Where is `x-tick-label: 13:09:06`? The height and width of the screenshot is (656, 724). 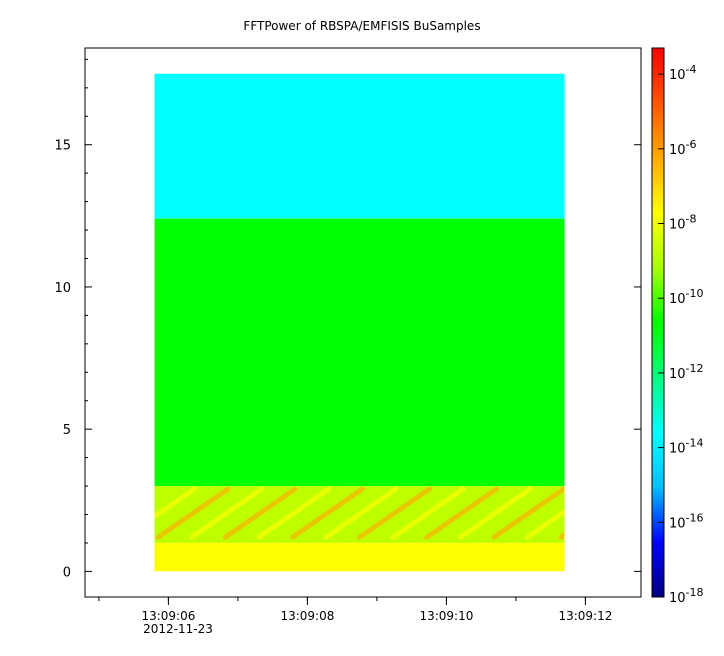
x-tick-label: 13:09:06 is located at coordinates (168, 616).